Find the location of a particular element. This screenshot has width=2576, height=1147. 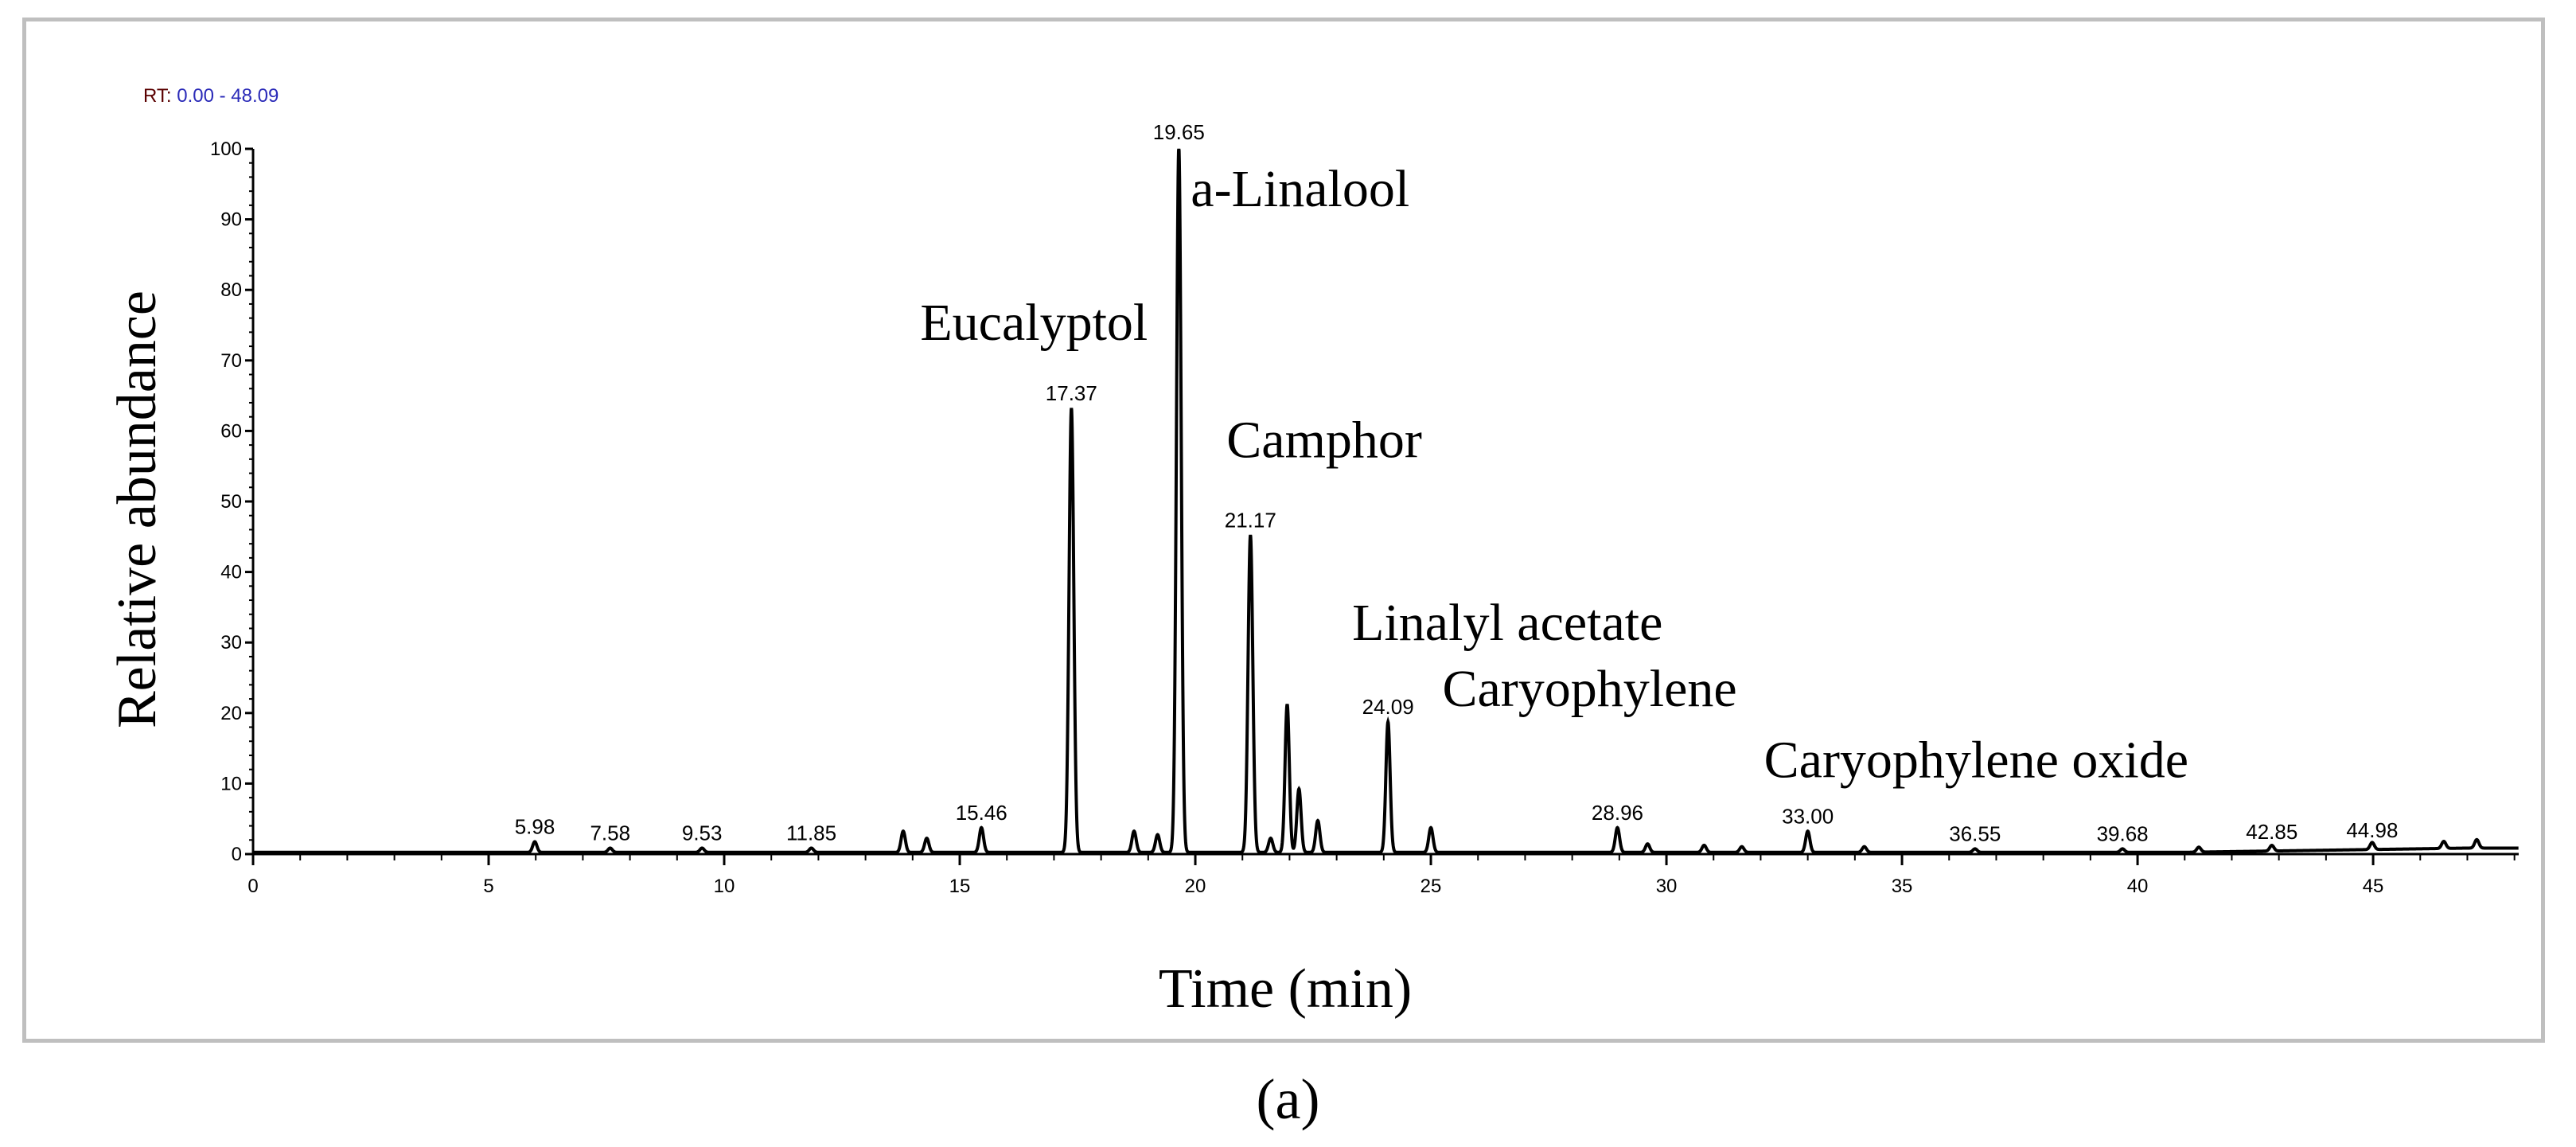

peak-rt-label: 11.85 is located at coordinates (811, 833).